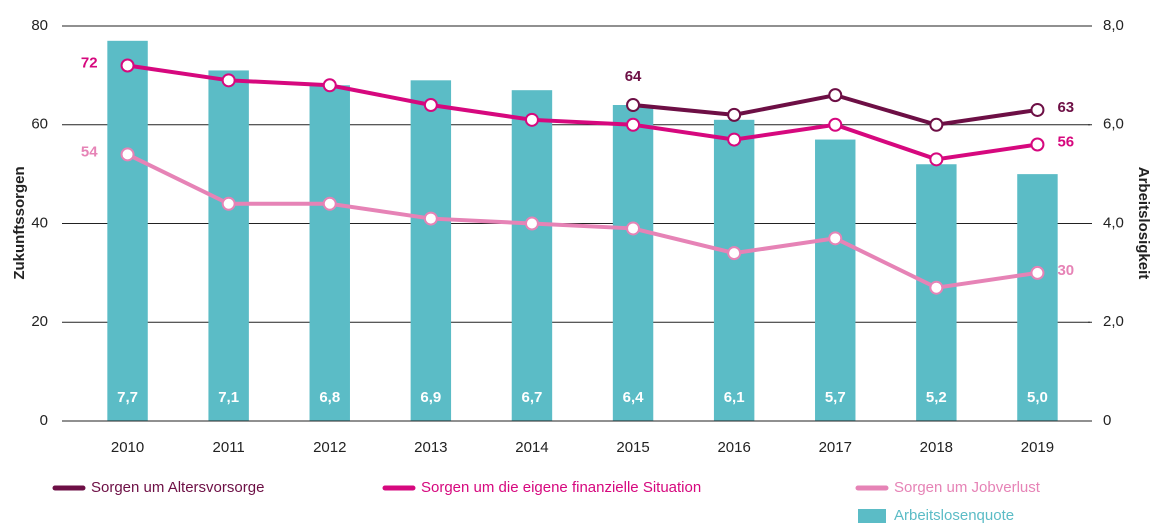 The width and height of the screenshot is (1157, 527). Describe the element at coordinates (936, 447) in the screenshot. I see `x-tick-label: 2018` at that location.